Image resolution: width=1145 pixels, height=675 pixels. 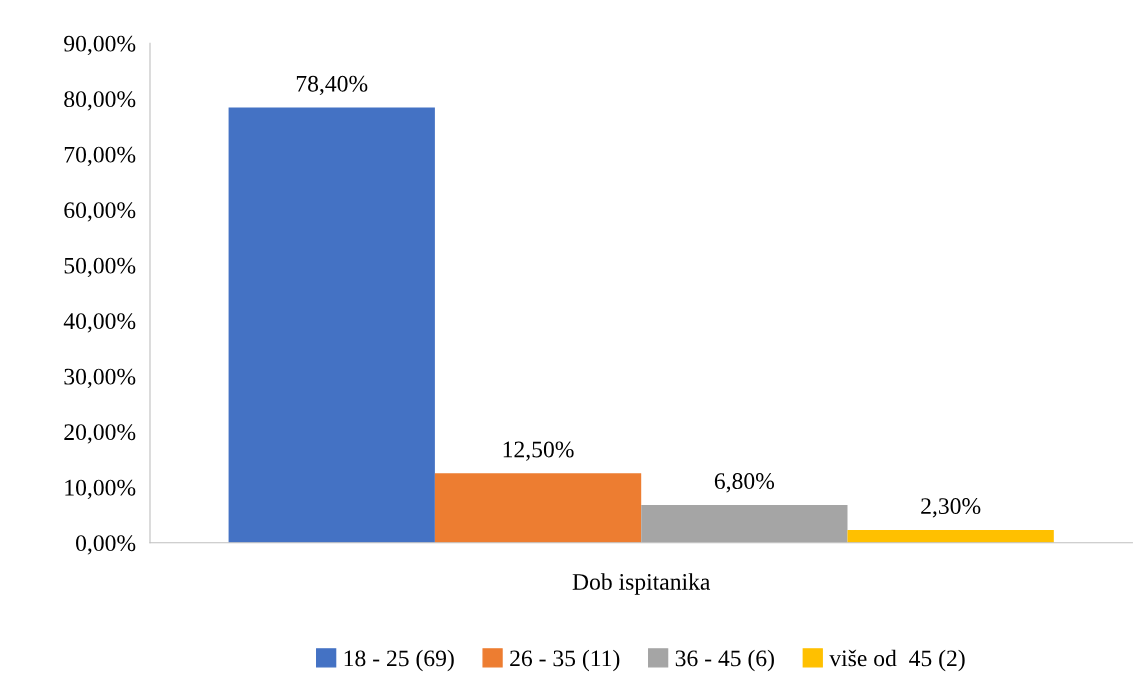 I want to click on y-tick-label: 0,00%, so click(x=106, y=545).